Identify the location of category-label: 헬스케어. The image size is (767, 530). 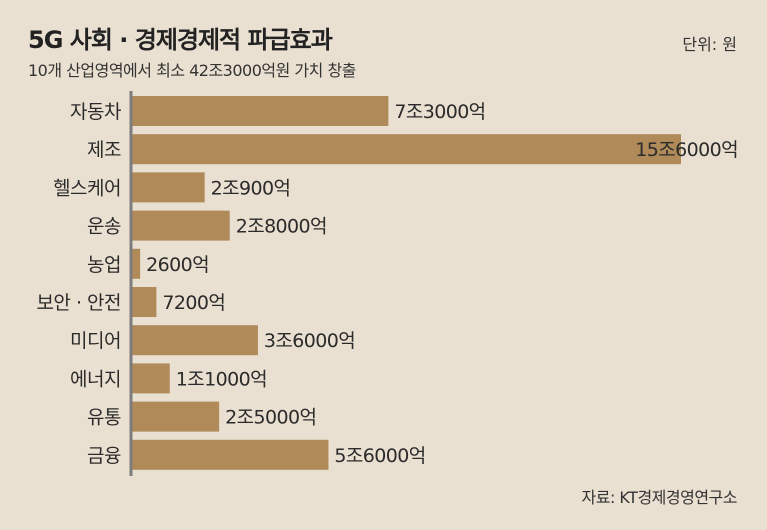
(87, 188).